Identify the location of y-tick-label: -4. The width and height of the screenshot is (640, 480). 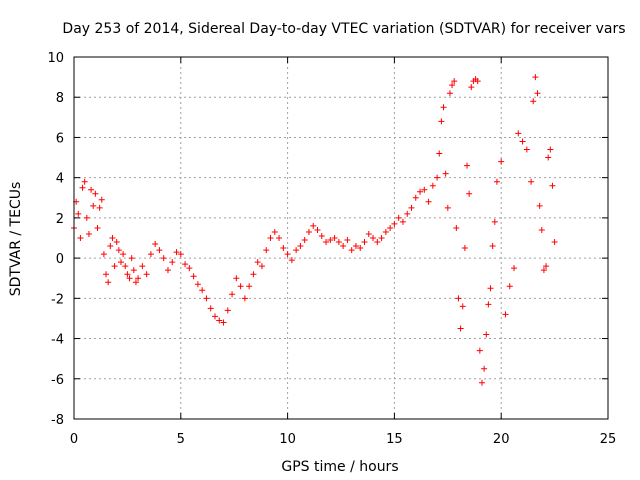
(57, 340).